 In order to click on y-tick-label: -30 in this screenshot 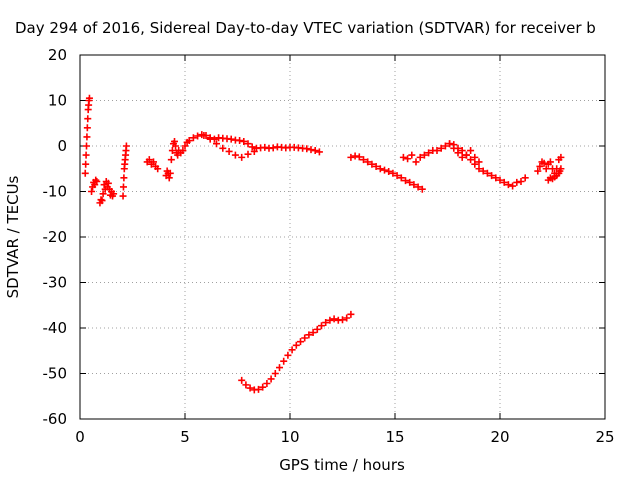, I will do `click(55, 283)`.